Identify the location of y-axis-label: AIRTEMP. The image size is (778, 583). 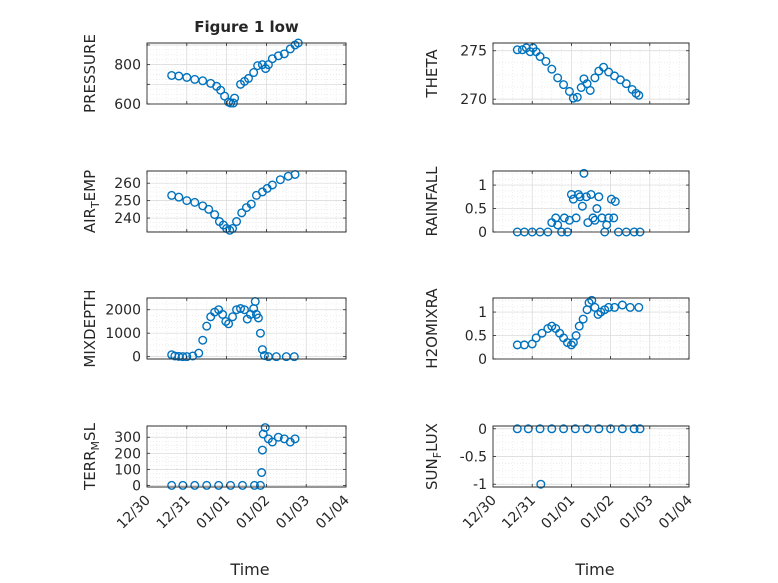
(91, 201).